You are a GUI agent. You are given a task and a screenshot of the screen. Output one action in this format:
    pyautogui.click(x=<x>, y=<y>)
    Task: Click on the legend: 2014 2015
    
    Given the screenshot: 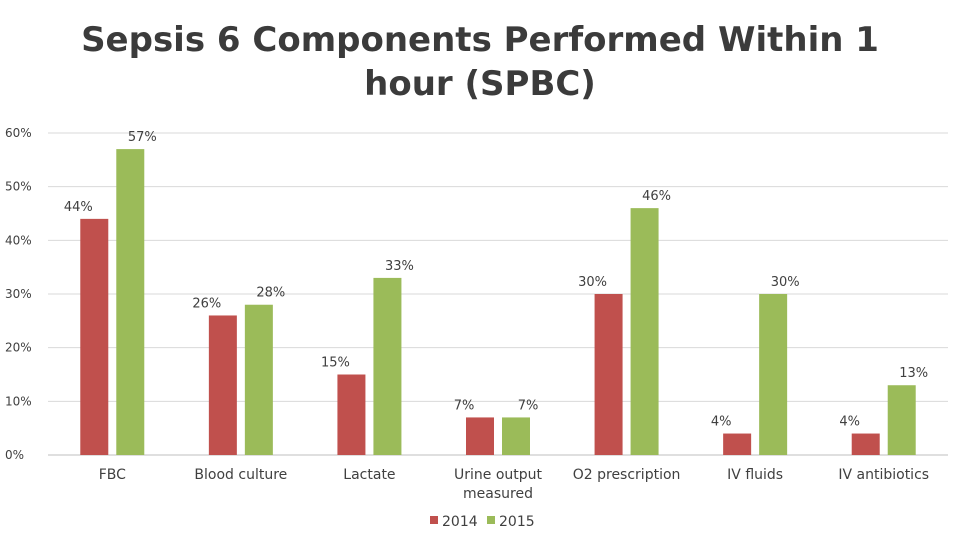 What is the action you would take?
    pyautogui.click(x=482, y=522)
    